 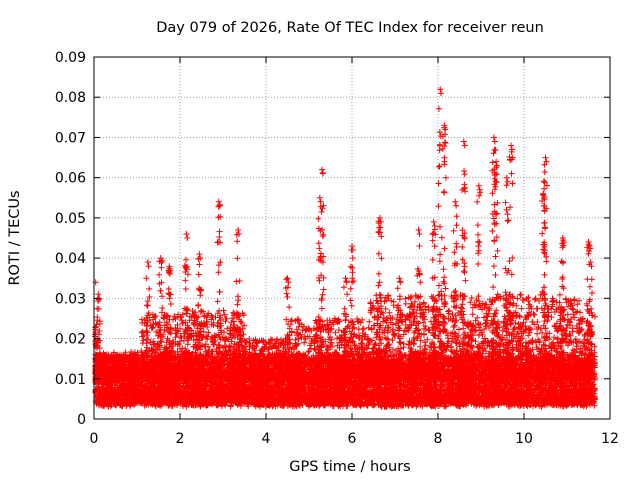 What do you see at coordinates (266, 439) in the screenshot?
I see `x-tick-label: 4` at bounding box center [266, 439].